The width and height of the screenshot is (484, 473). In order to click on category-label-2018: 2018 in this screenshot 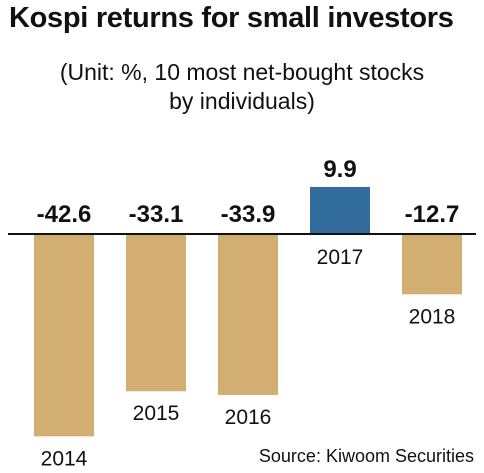, I will do `click(432, 316)`.